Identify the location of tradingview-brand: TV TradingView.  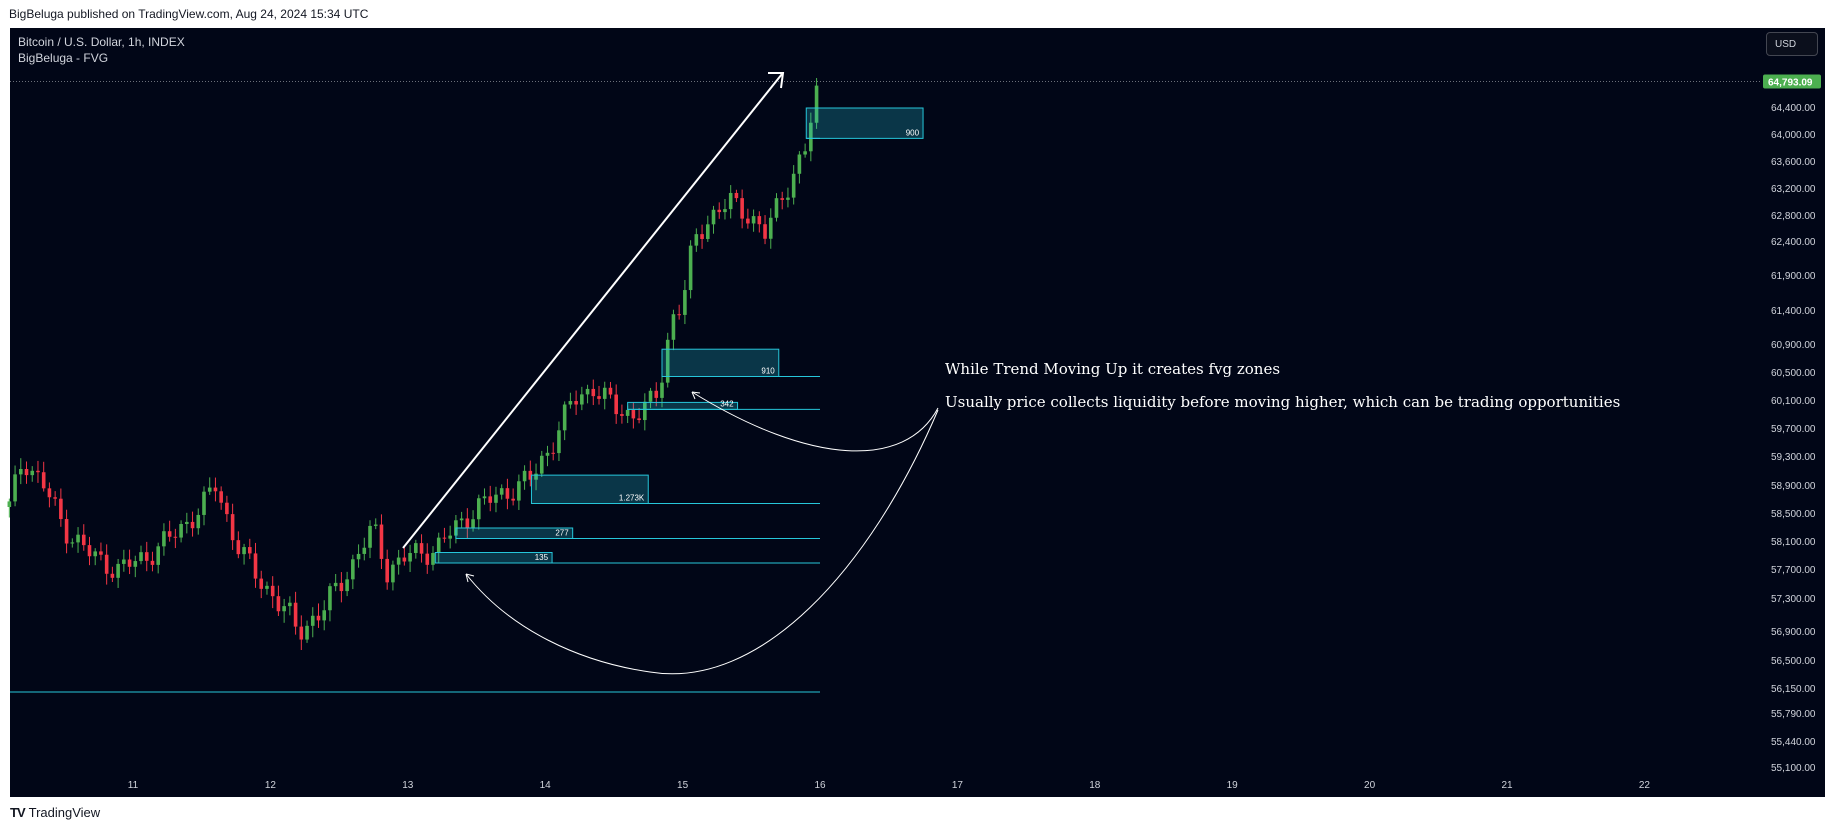
(55, 812).